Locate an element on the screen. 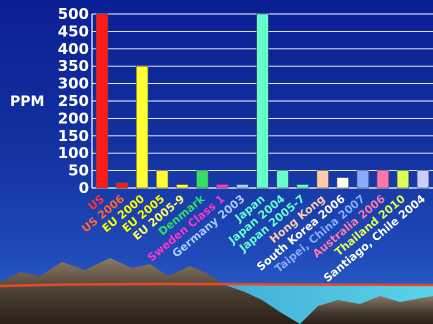  y-tick-label: 500 is located at coordinates (73, 14).